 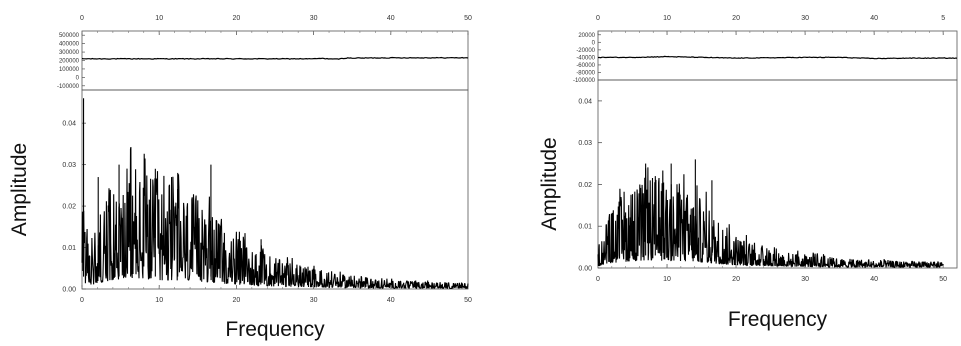 I want to click on top-y-tick-label: 200000, so click(x=69, y=62).